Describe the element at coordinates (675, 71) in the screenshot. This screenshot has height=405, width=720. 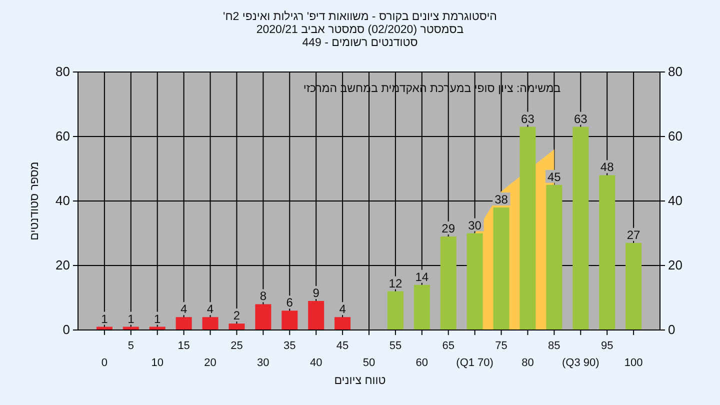
I see `y2-tick-label: 80` at that location.